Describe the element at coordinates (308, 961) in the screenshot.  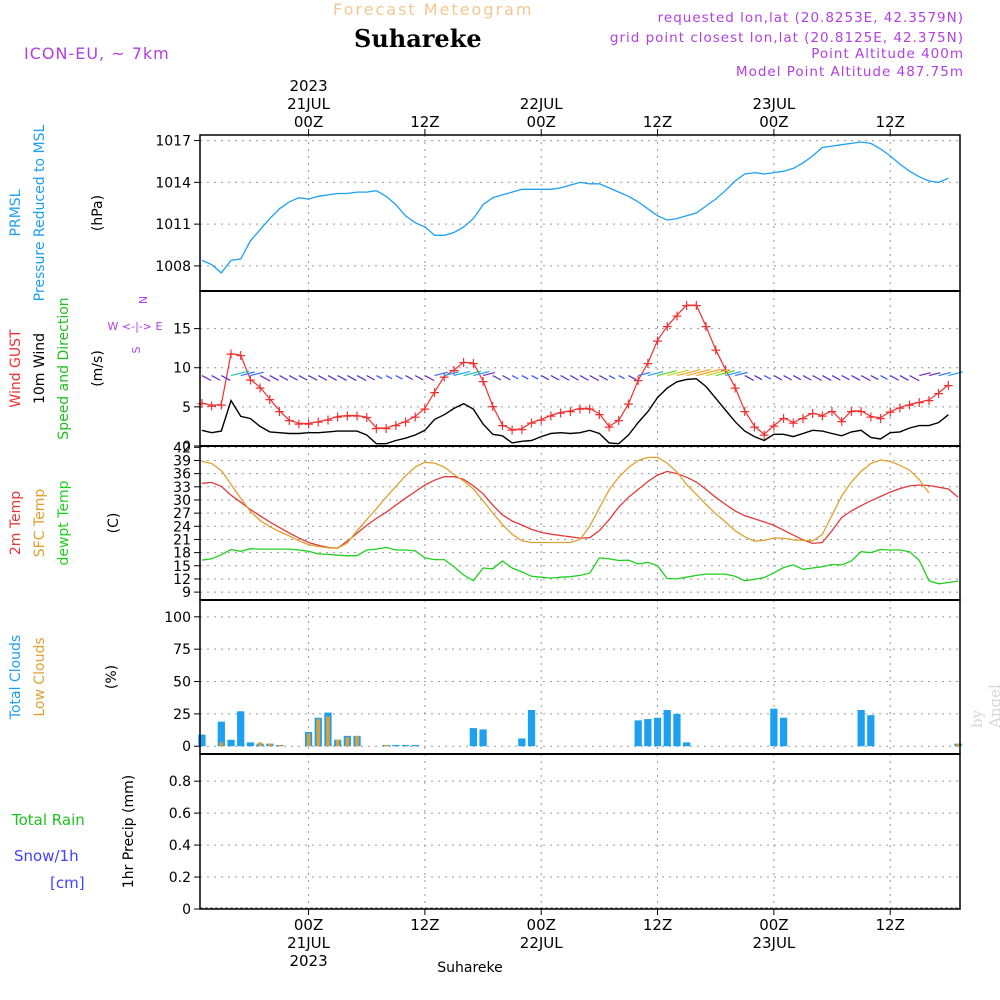
I see `x-axis-label-bottom: 2023` at that location.